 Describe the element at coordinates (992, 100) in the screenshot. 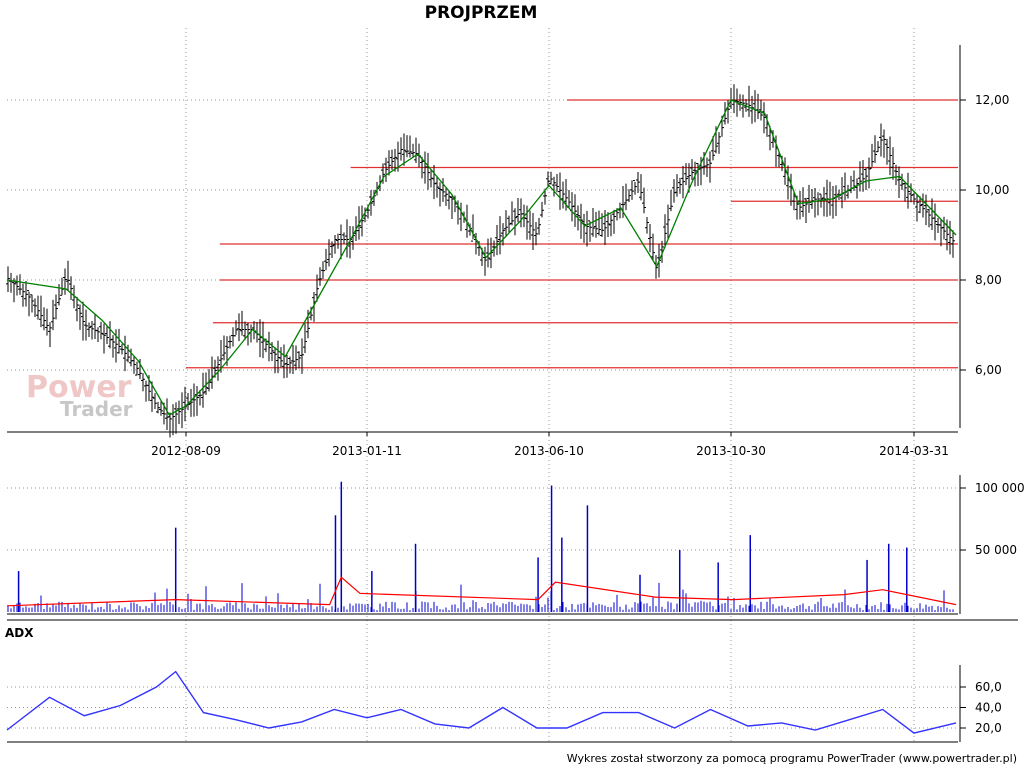

I see `y-tick-label: 12,00` at that location.